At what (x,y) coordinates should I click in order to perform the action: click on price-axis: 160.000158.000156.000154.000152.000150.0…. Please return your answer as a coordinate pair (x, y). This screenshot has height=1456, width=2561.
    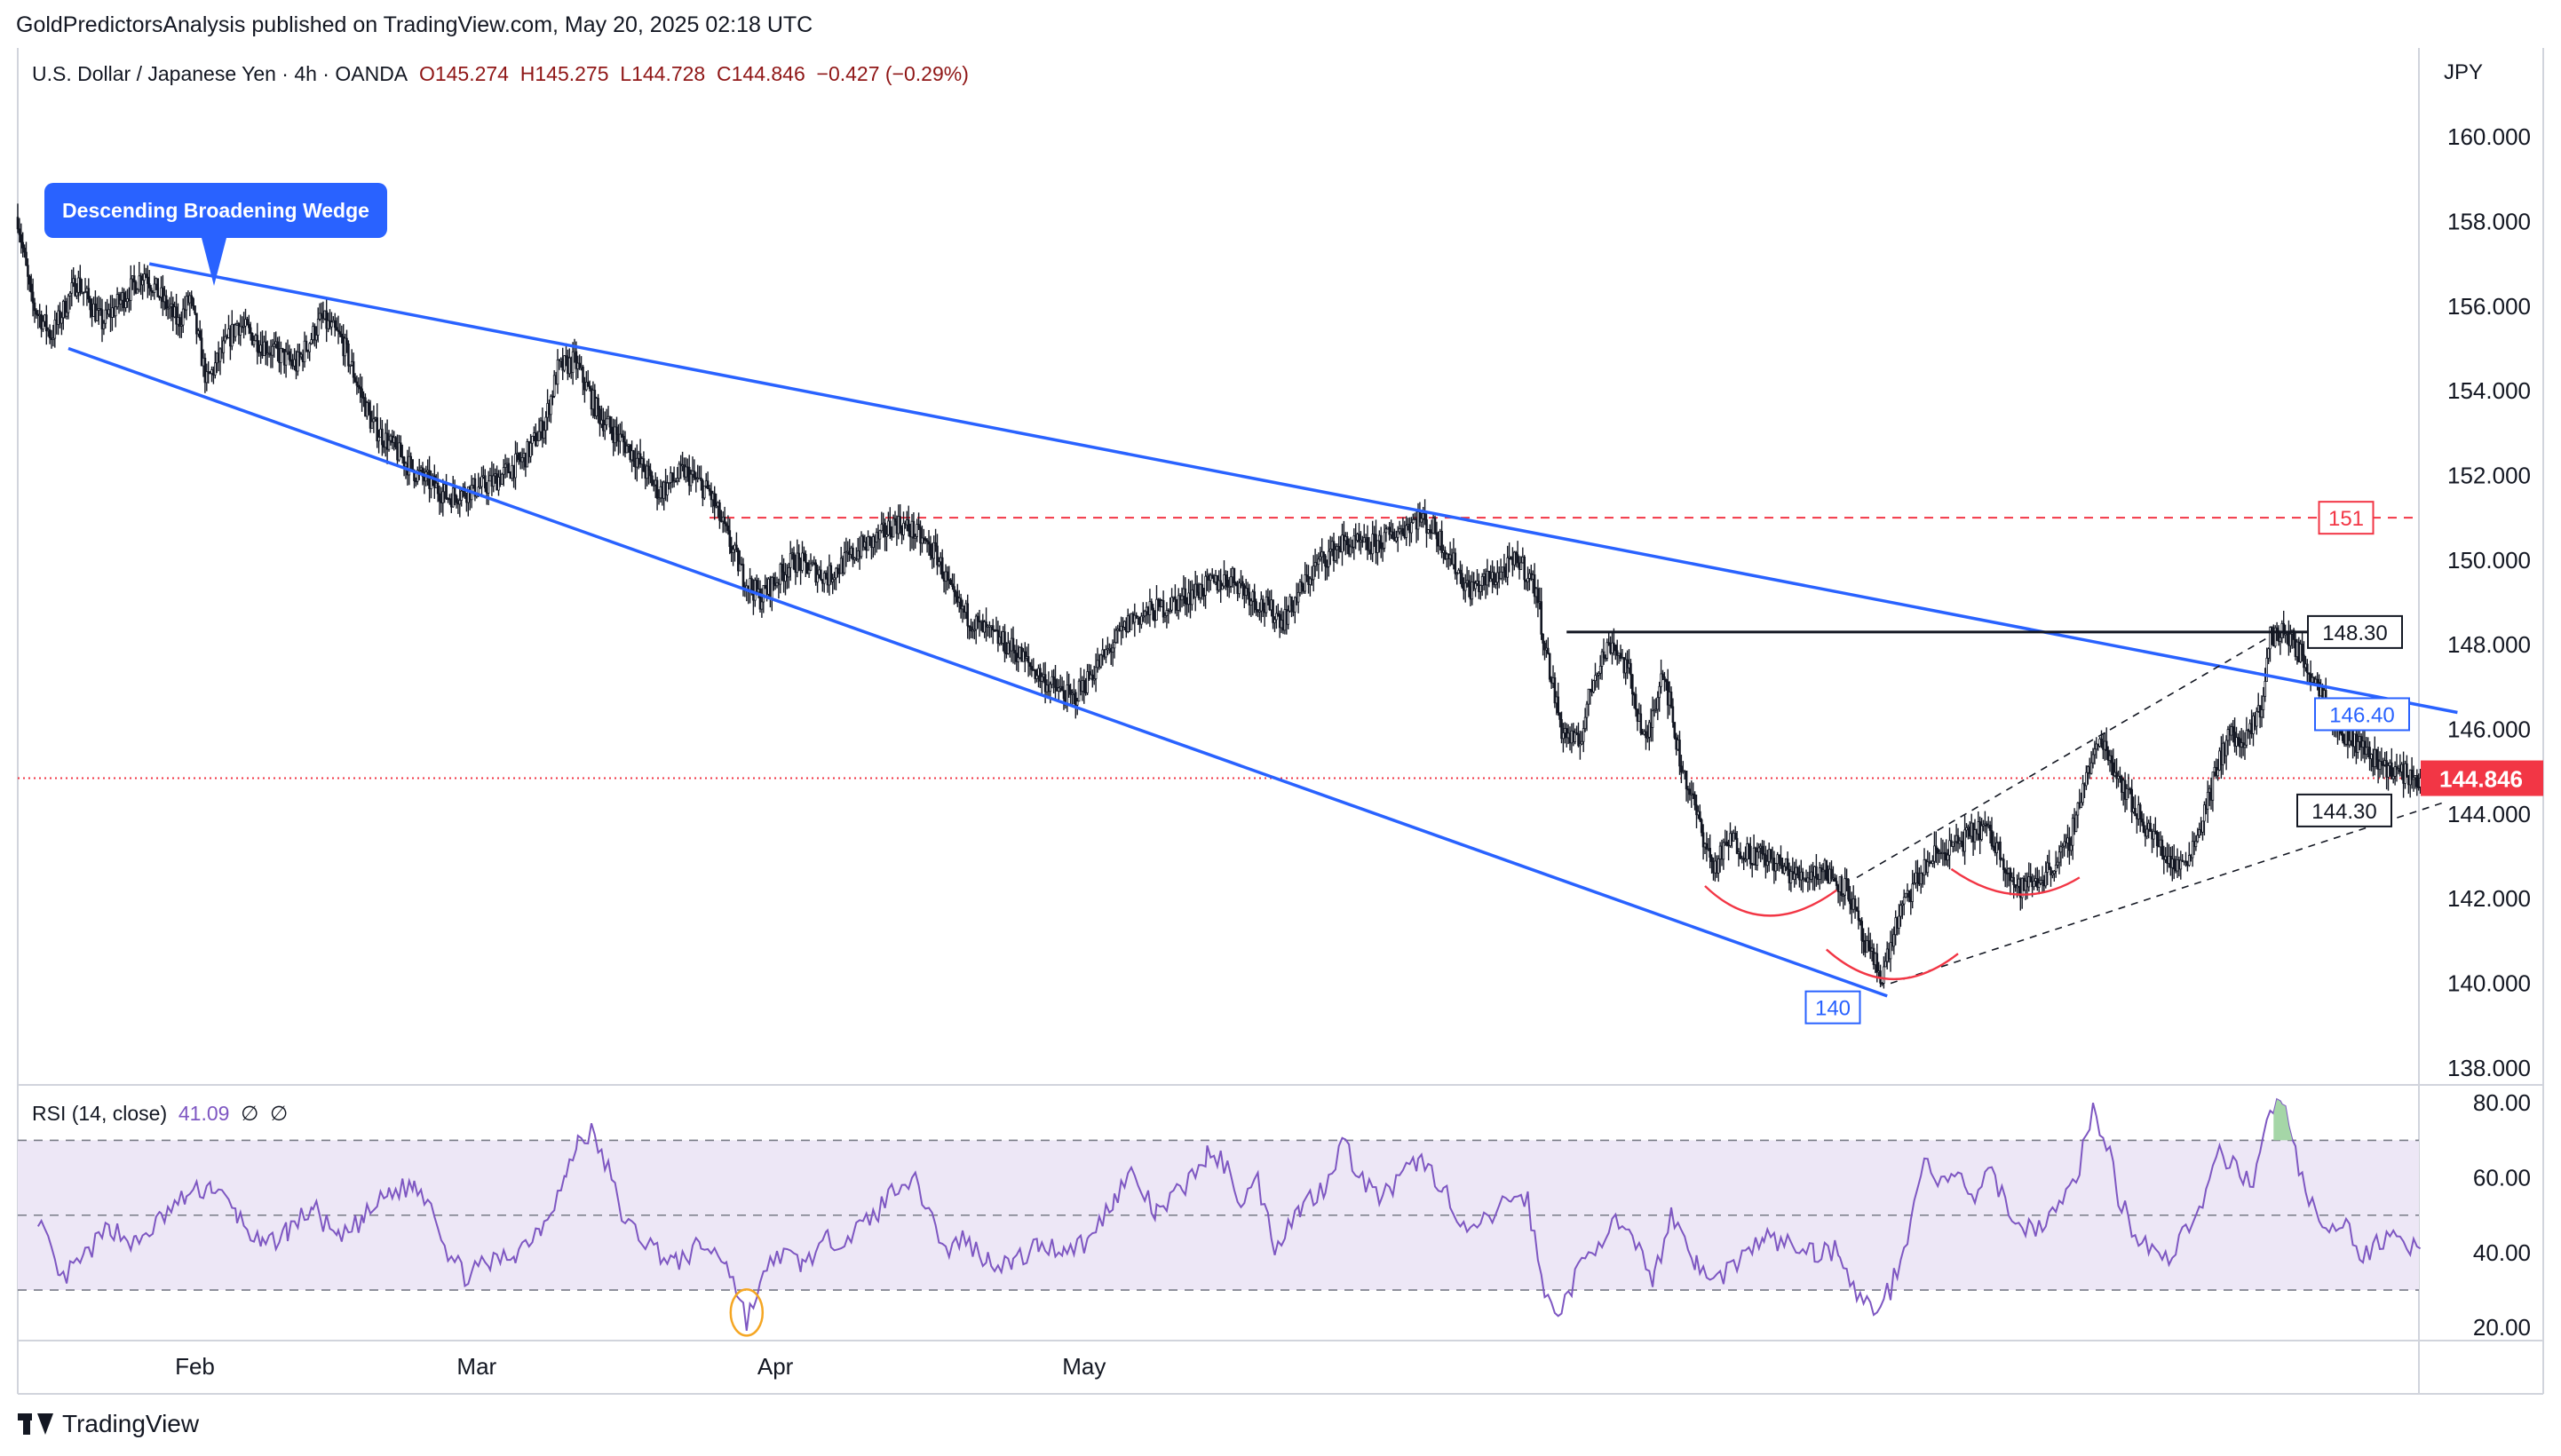
    Looking at the image, I should click on (2482, 602).